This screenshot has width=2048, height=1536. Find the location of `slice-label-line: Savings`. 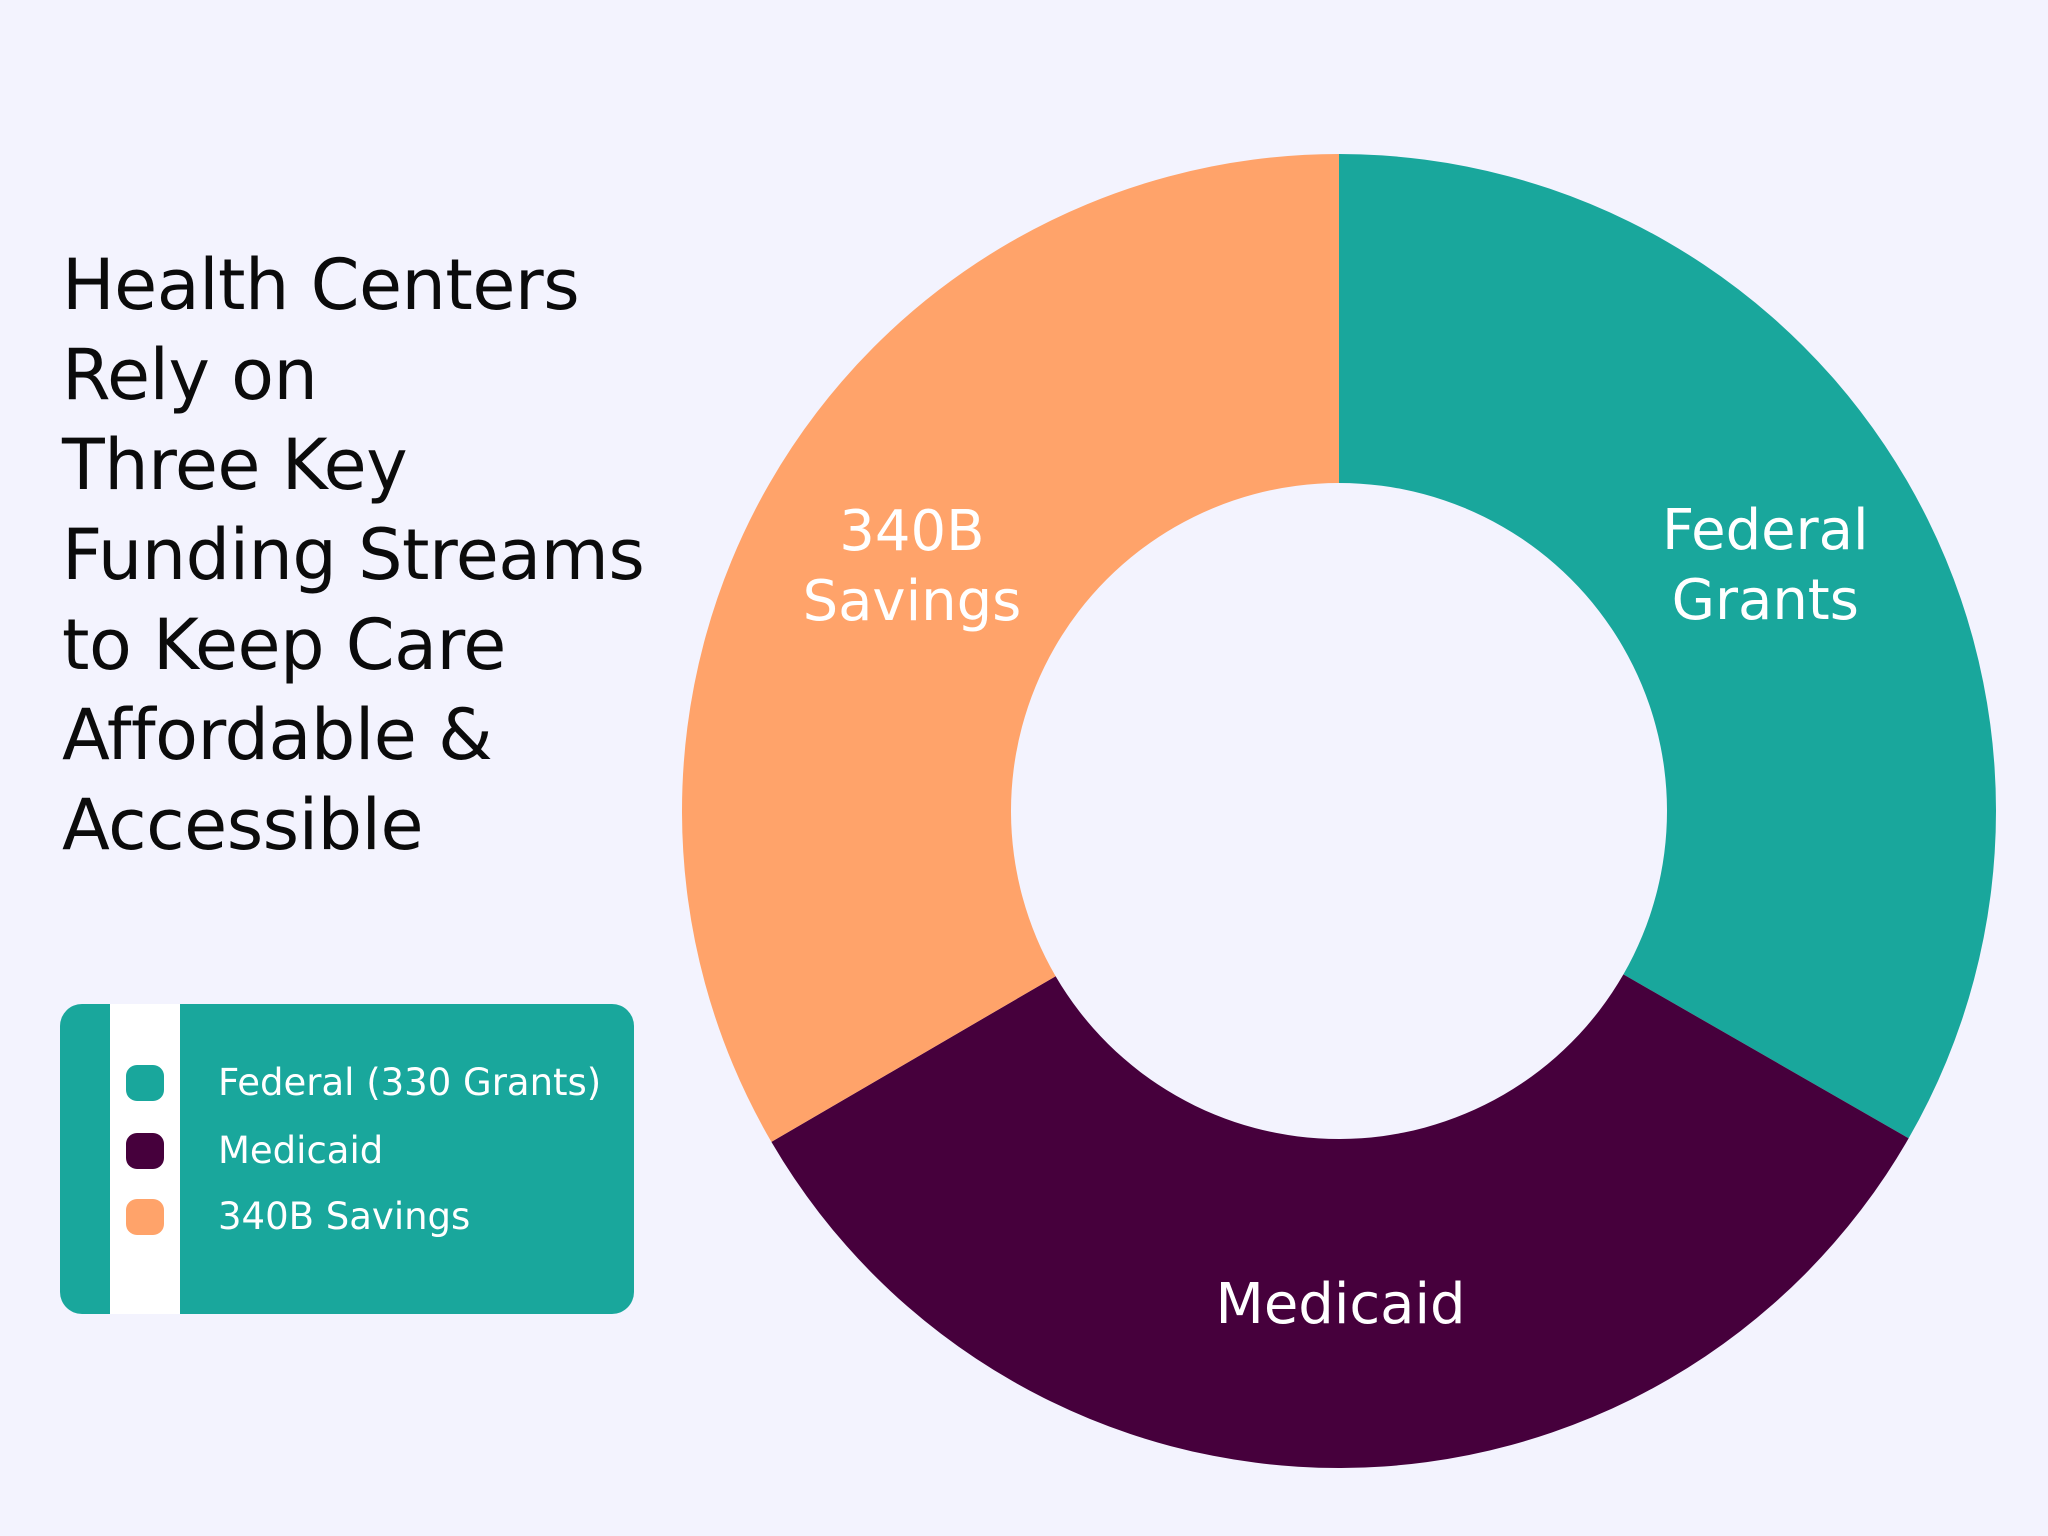

slice-label-line: Savings is located at coordinates (912, 601).